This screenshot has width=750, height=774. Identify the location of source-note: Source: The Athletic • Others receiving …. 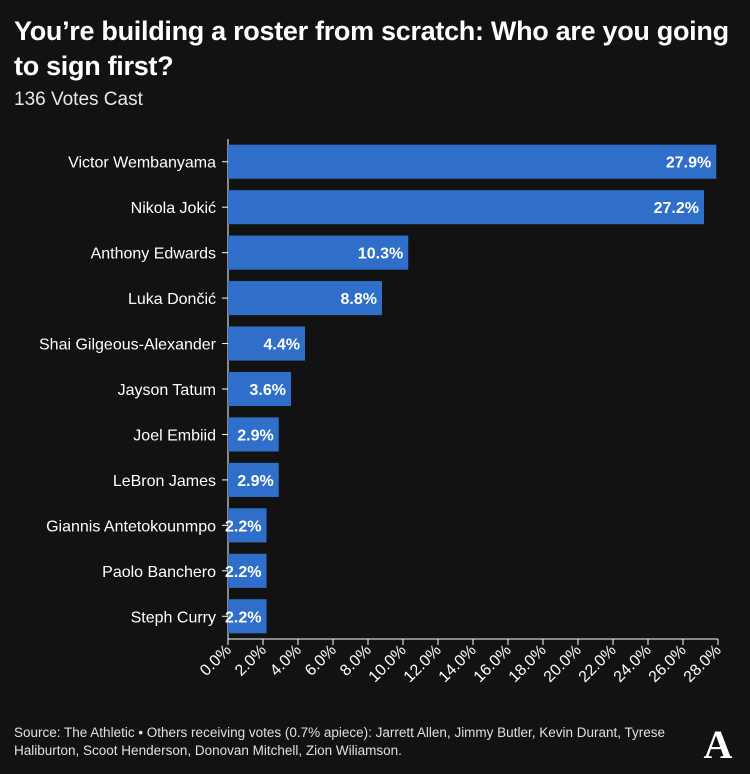
(340, 741).